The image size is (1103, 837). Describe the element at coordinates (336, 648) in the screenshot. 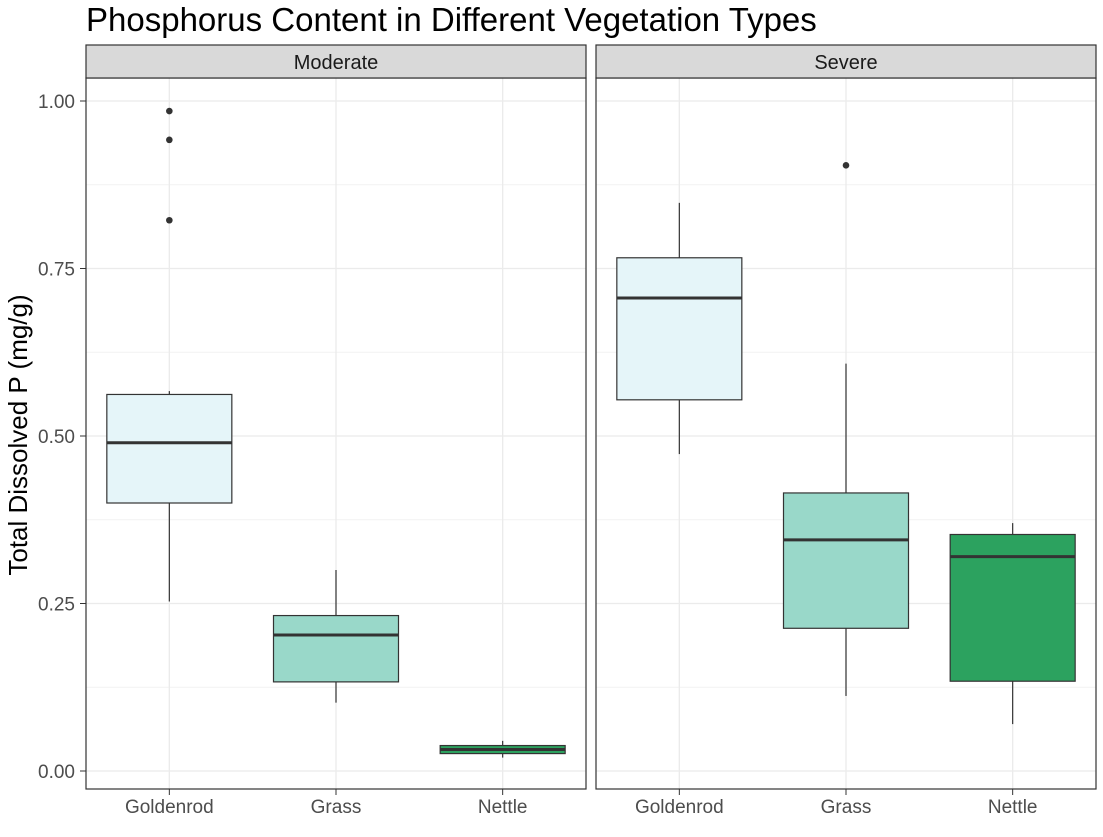

I see `moderate-grass-box` at that location.